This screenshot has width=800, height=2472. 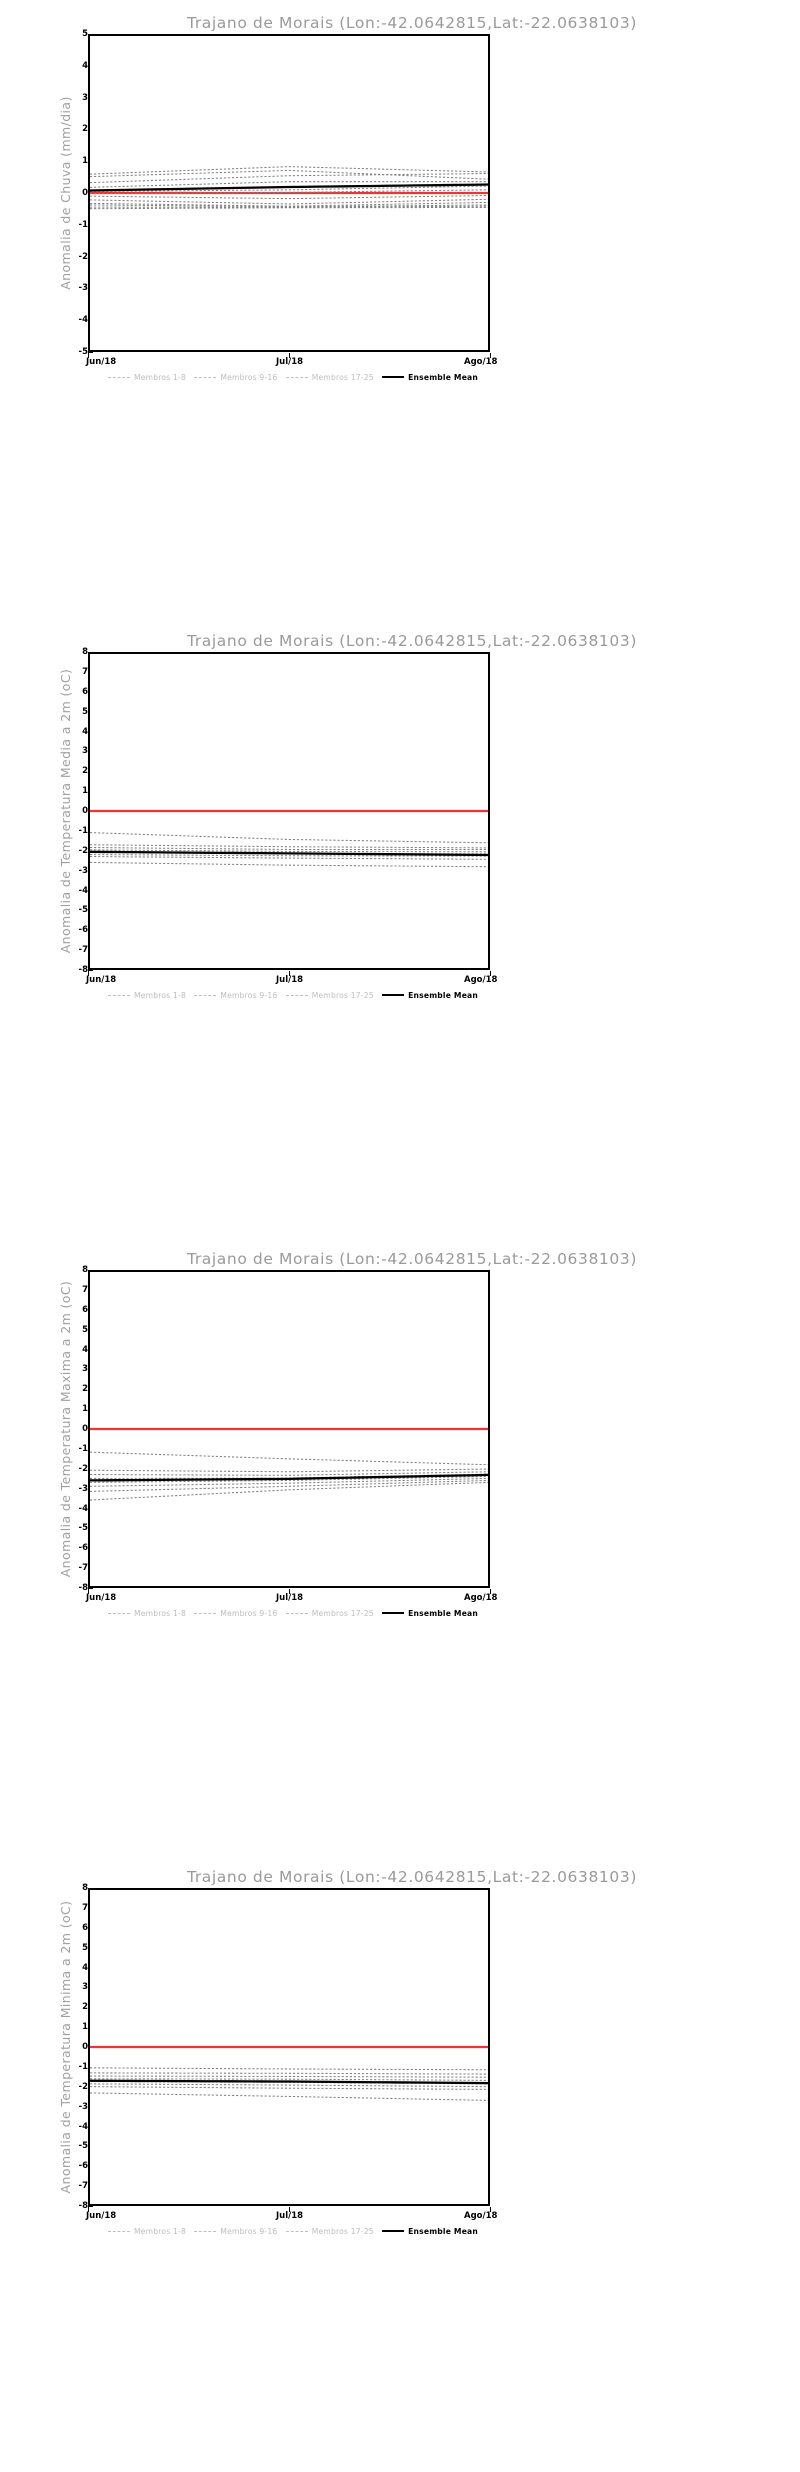 I want to click on y-tick-label: -6, so click(x=83, y=2166).